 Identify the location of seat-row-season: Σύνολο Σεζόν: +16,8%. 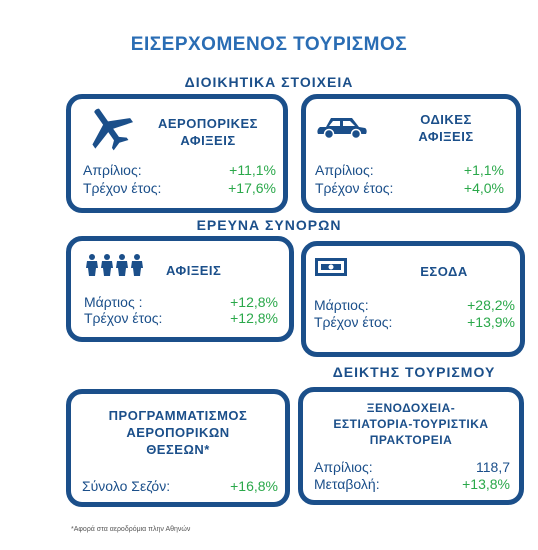
(180, 486).